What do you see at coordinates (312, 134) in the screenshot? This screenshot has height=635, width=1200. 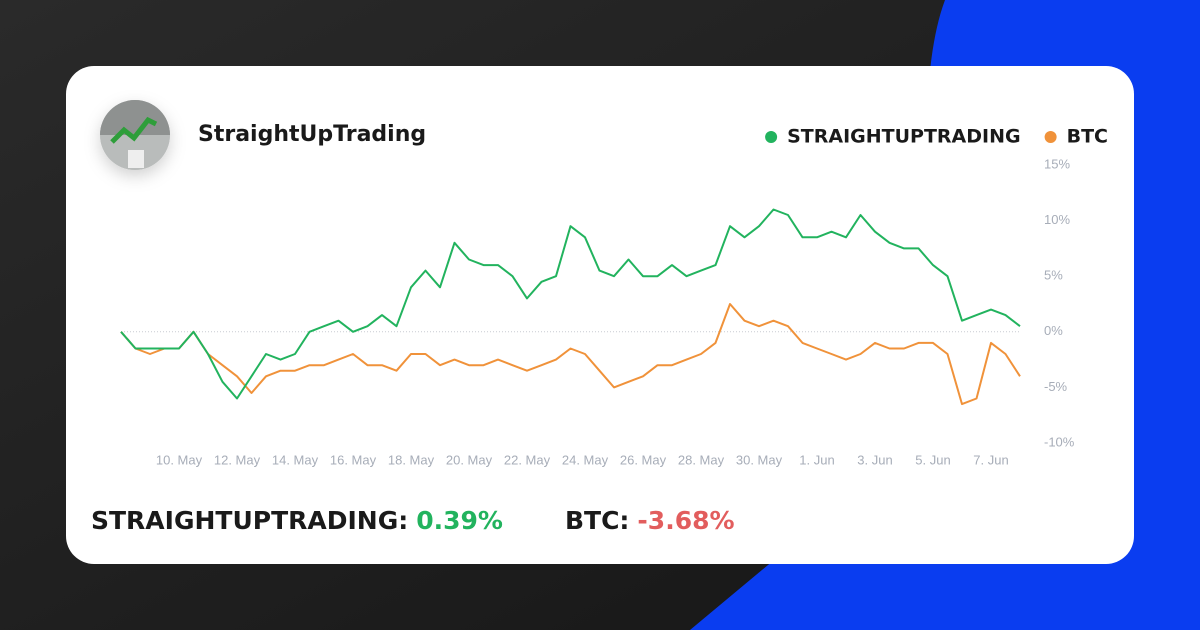 I see `channel-name: StraightUpTrading` at bounding box center [312, 134].